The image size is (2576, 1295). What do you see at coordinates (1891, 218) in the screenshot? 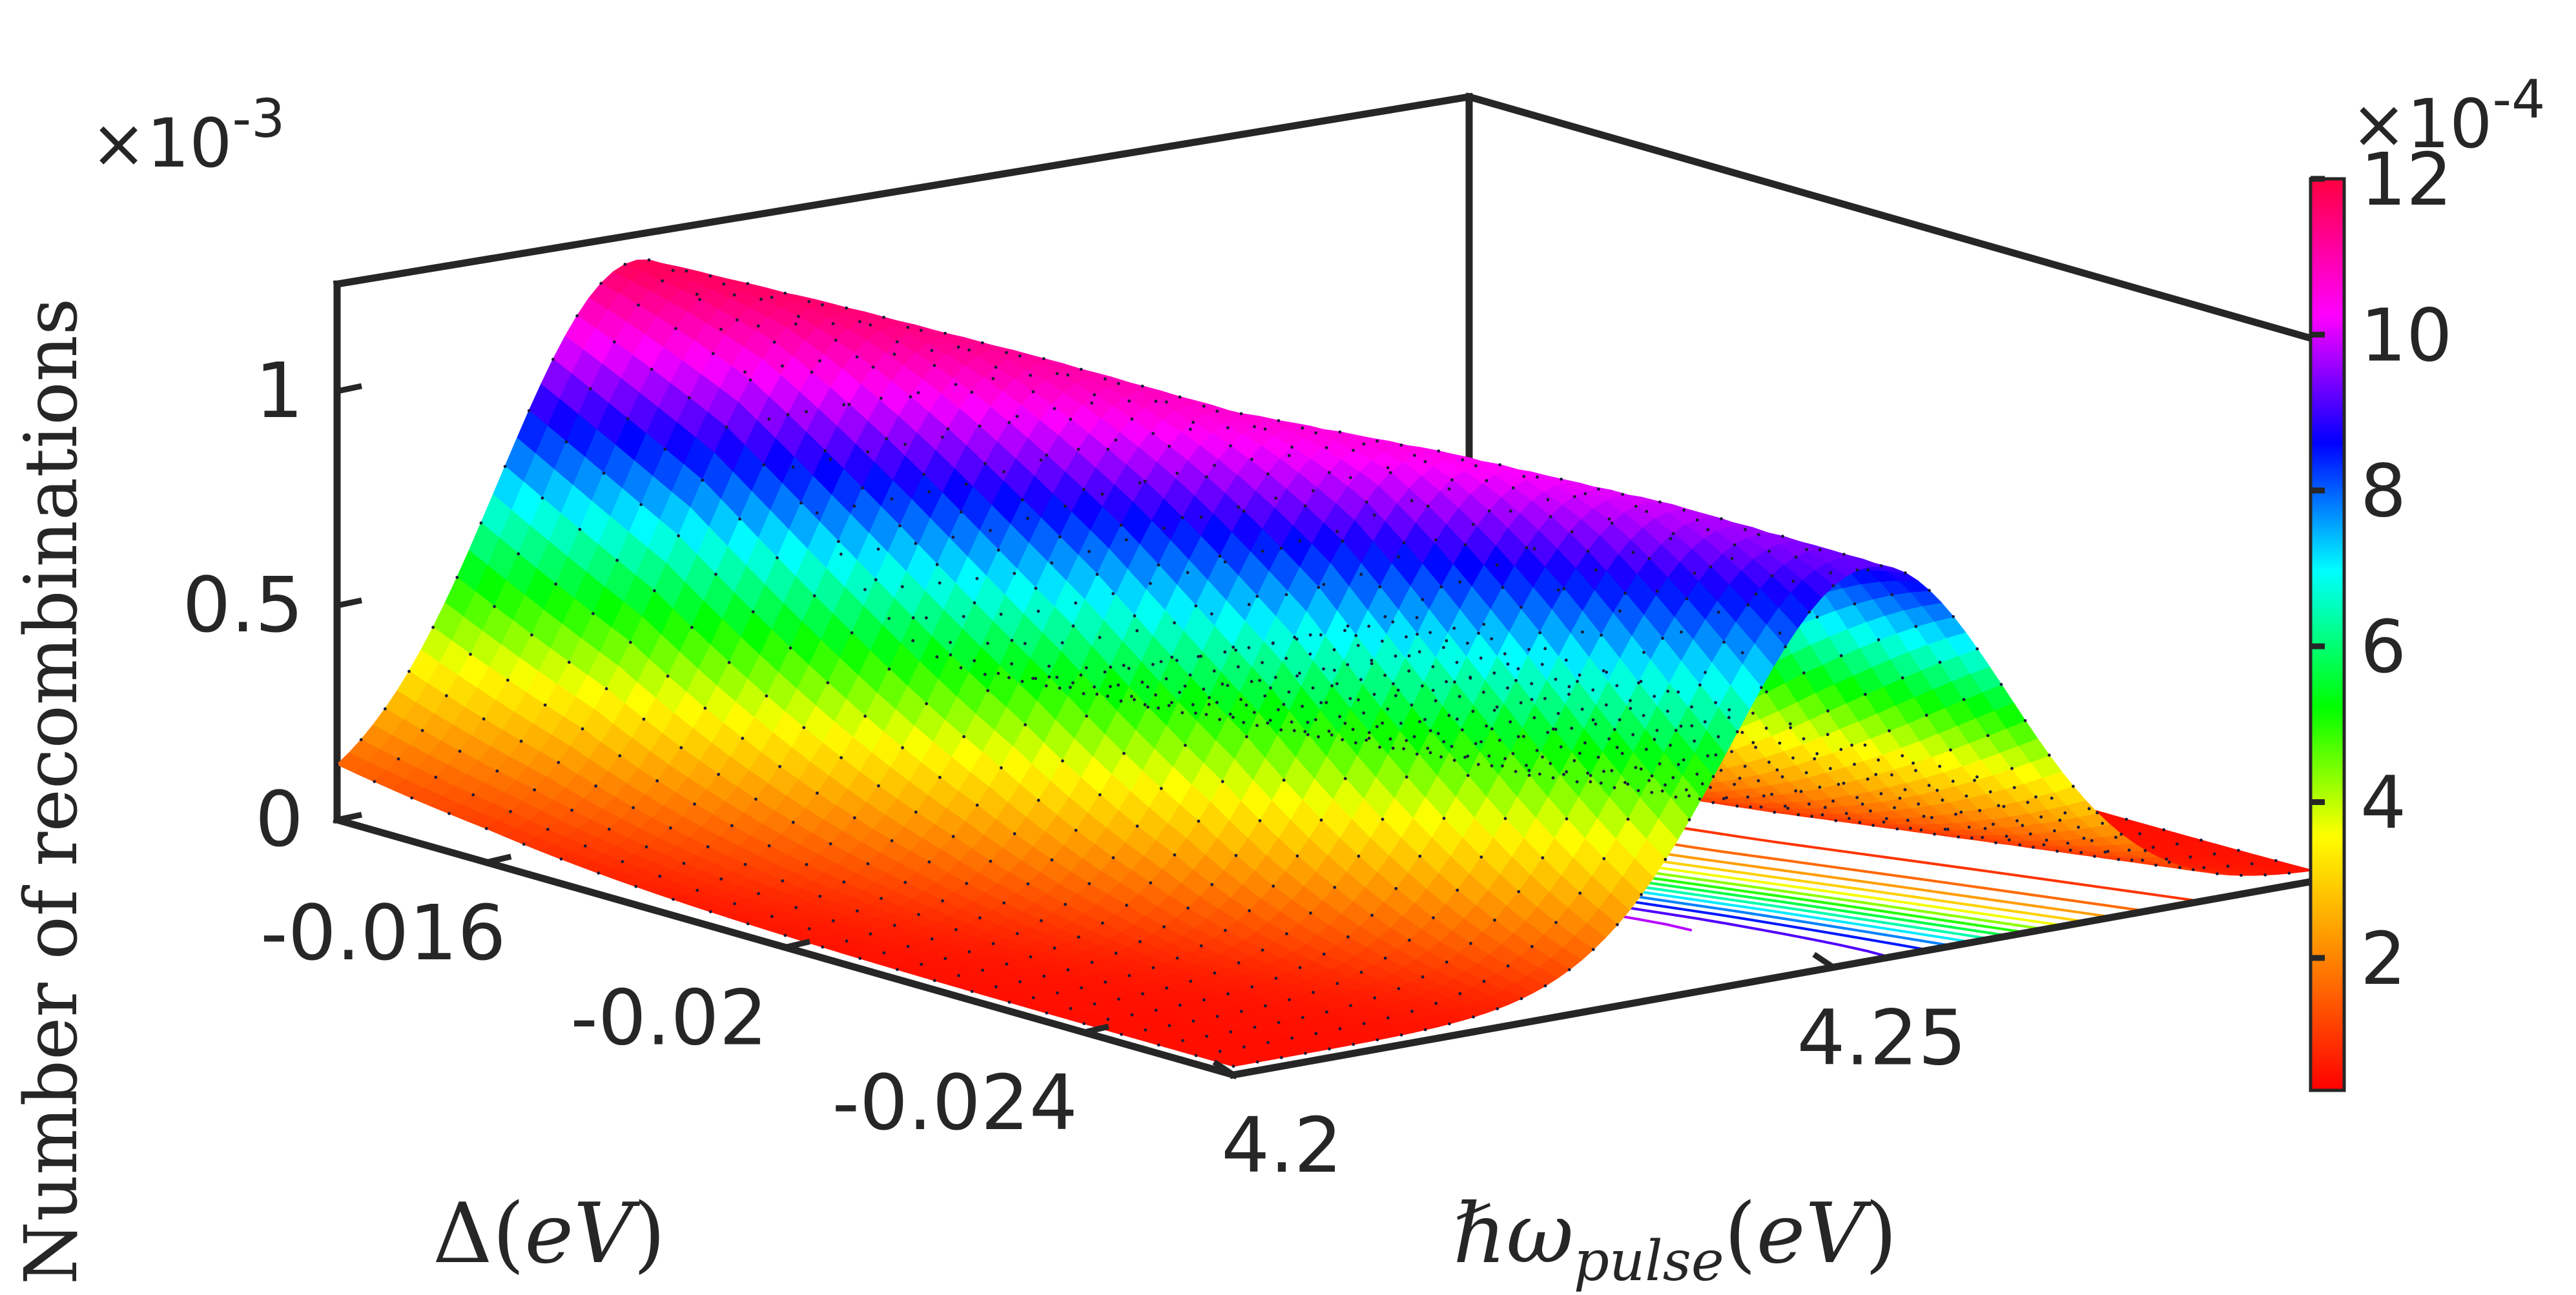
I see `back-top-right-edge` at bounding box center [1891, 218].